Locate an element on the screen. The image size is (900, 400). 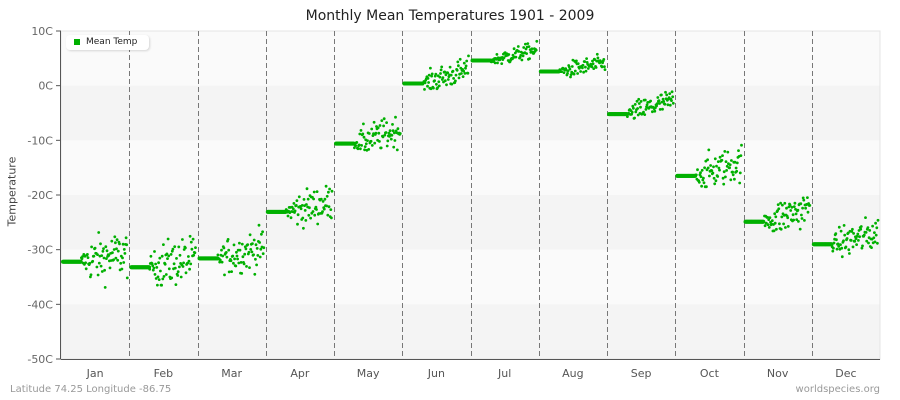
y-tick-label: 10C is located at coordinates (42, 31).